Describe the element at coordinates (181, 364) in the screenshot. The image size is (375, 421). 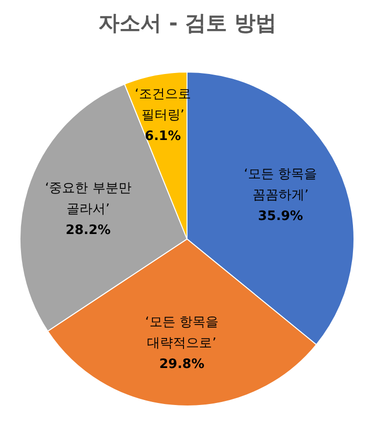
I see `data-label: 29.8%` at that location.